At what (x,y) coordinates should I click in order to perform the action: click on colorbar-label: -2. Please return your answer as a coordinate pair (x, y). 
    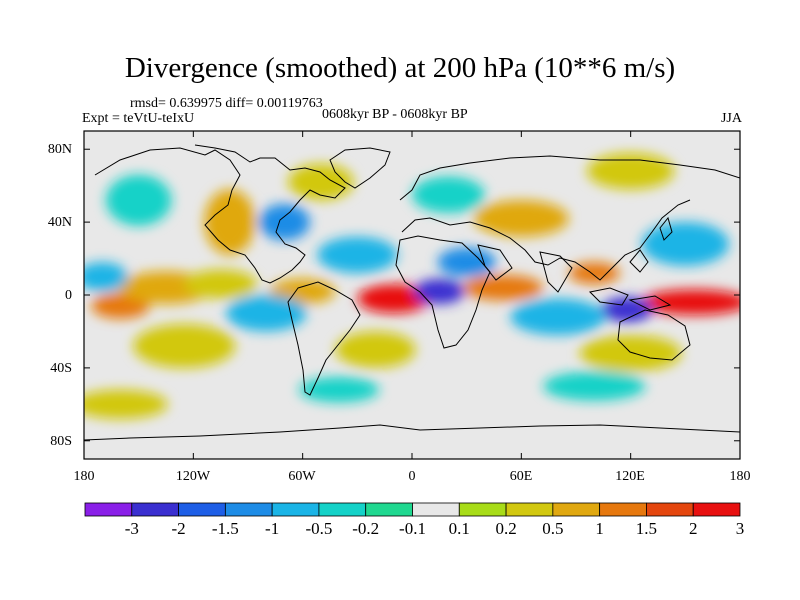
    Looking at the image, I should click on (178, 528).